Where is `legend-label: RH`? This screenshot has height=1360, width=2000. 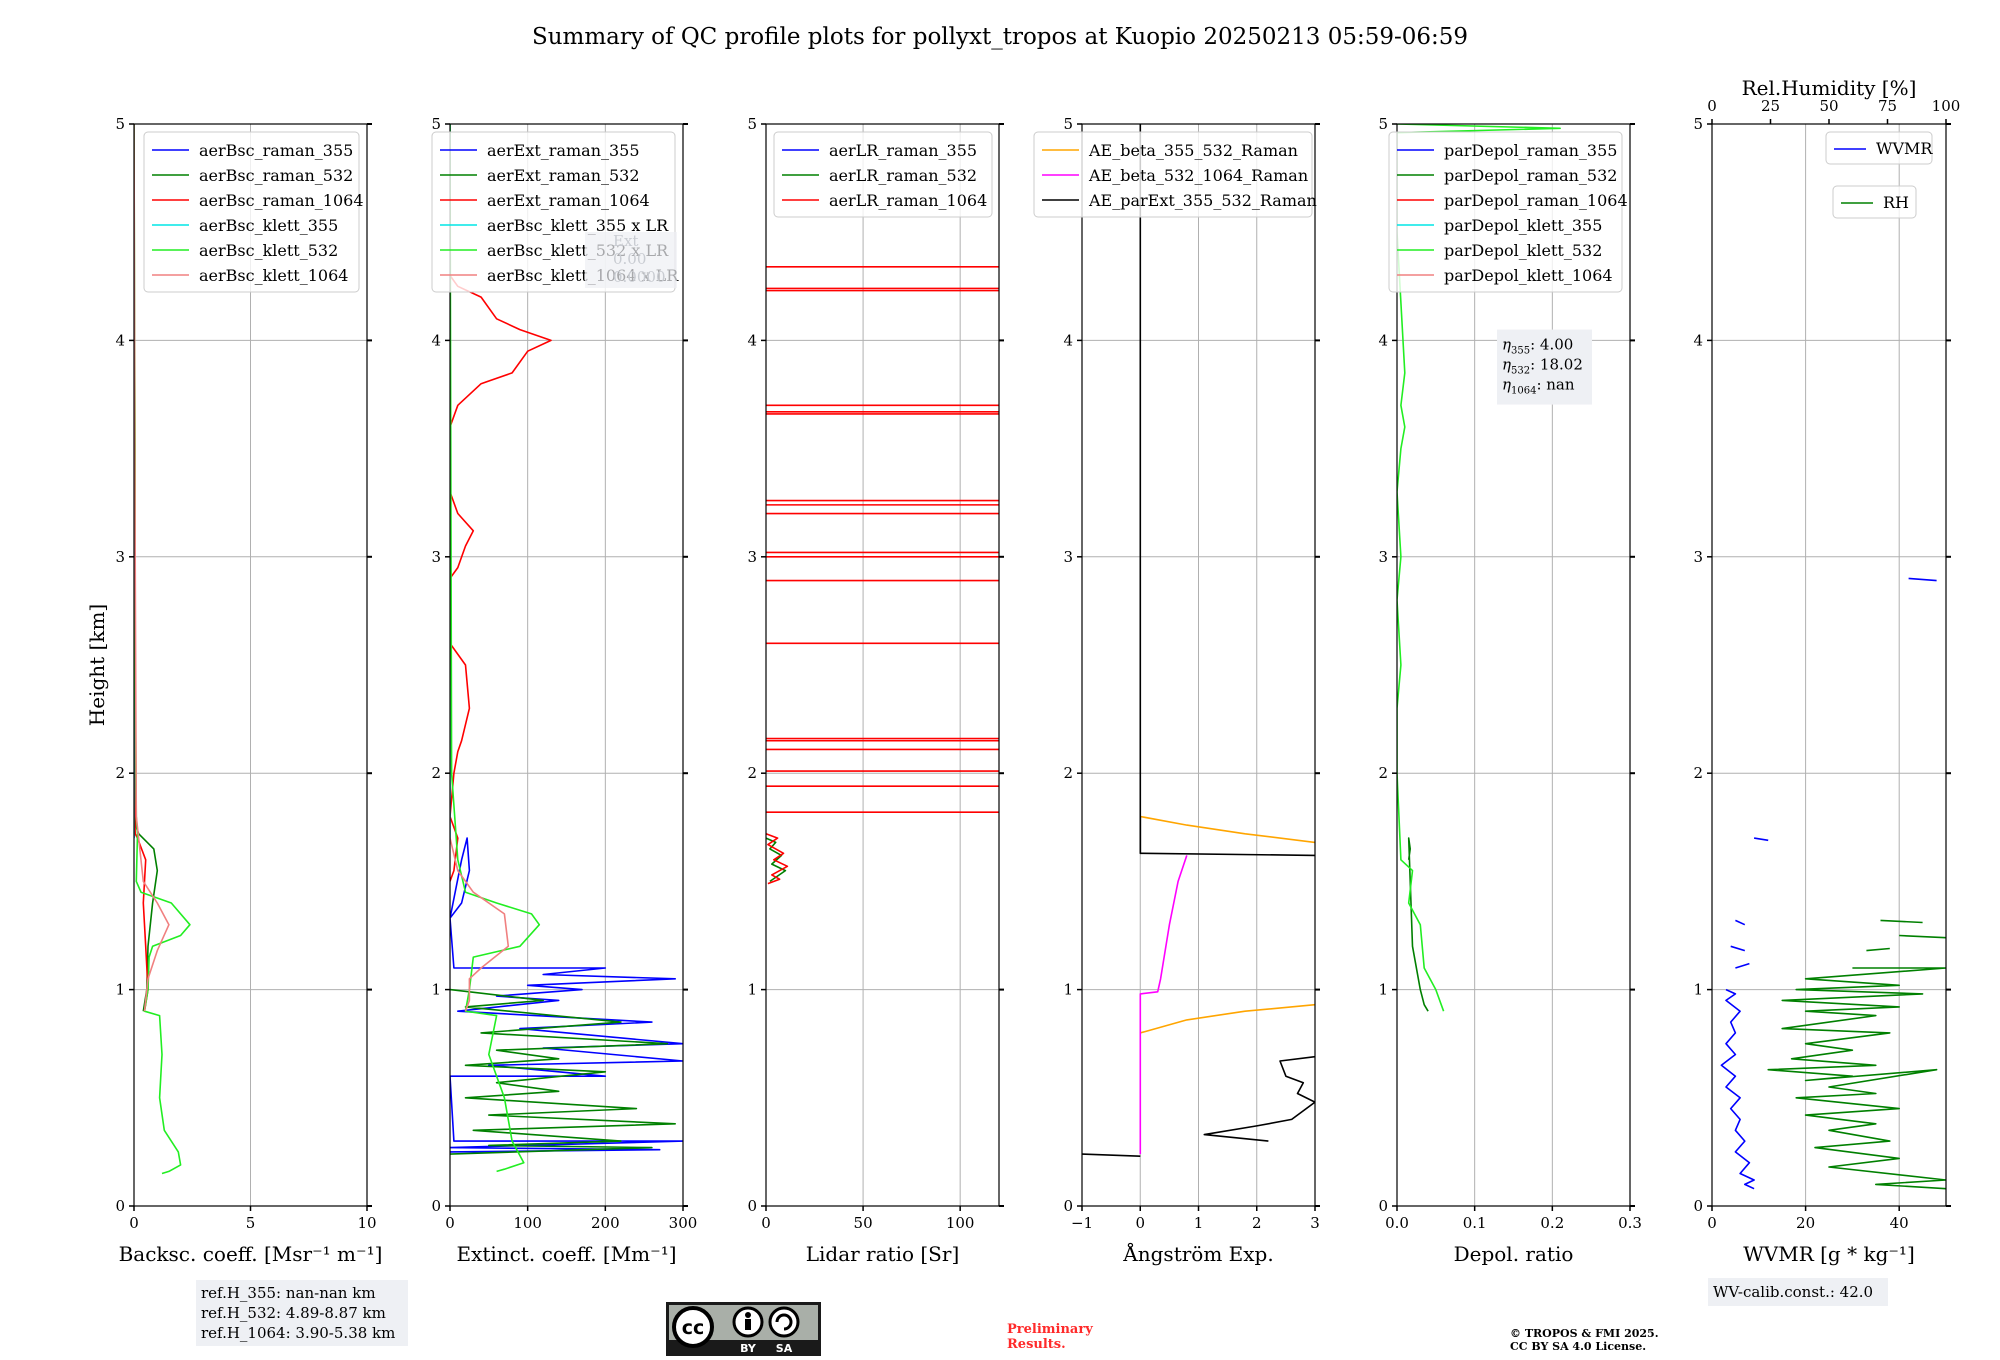 legend-label: RH is located at coordinates (1896, 202).